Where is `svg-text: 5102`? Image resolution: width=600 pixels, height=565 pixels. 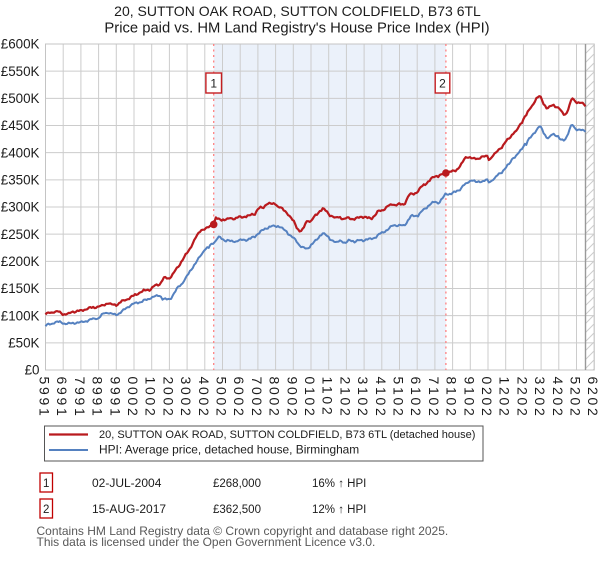 svg-text: 5102 is located at coordinates (399, 398).